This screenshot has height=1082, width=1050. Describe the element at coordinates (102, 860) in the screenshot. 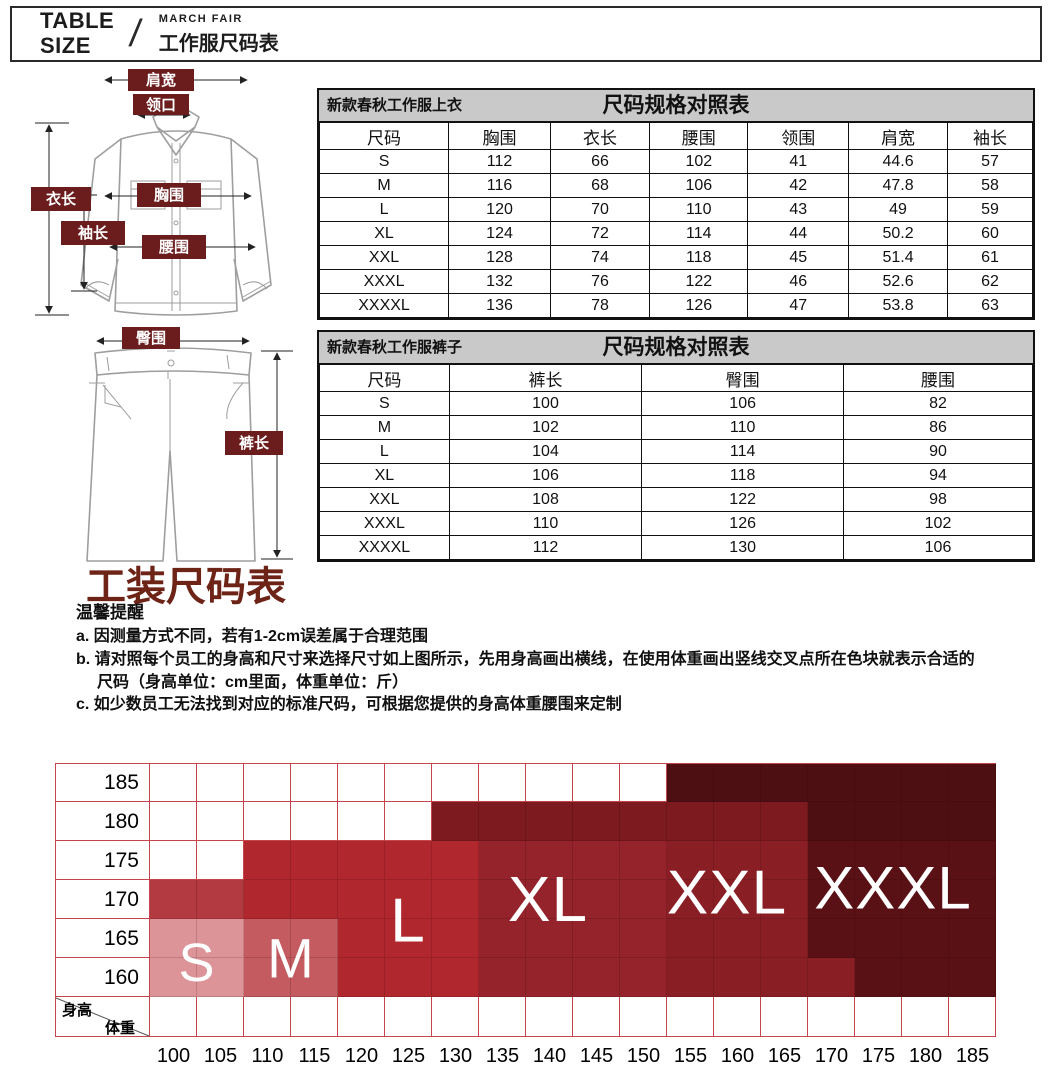

I see `height-tick-label: 175` at that location.